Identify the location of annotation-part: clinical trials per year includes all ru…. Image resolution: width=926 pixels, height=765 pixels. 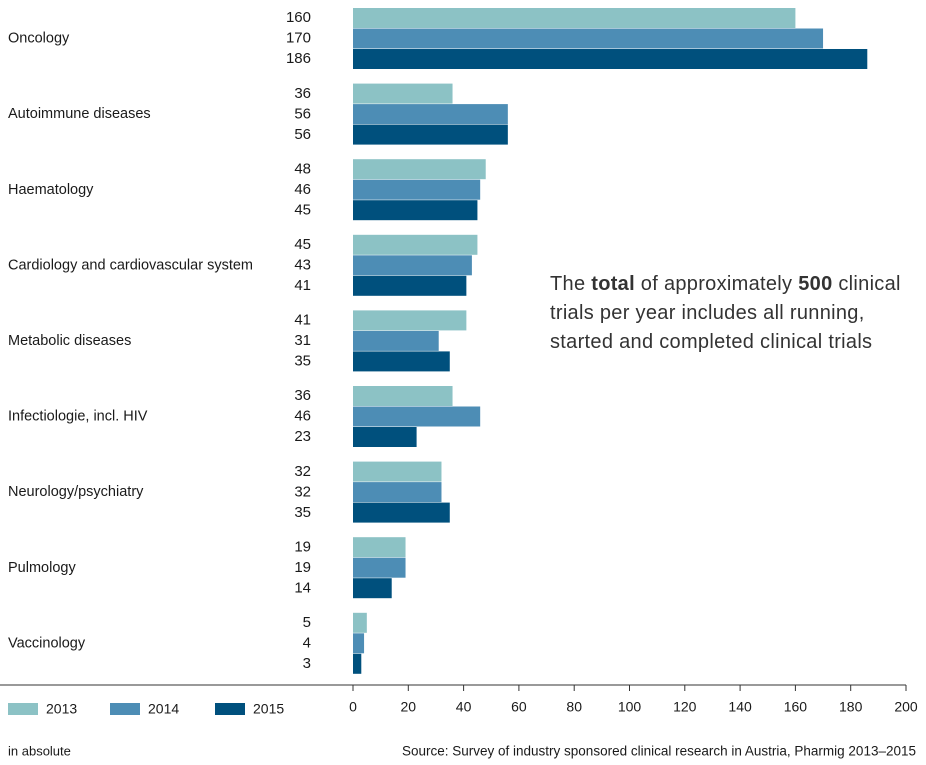
(728, 313).